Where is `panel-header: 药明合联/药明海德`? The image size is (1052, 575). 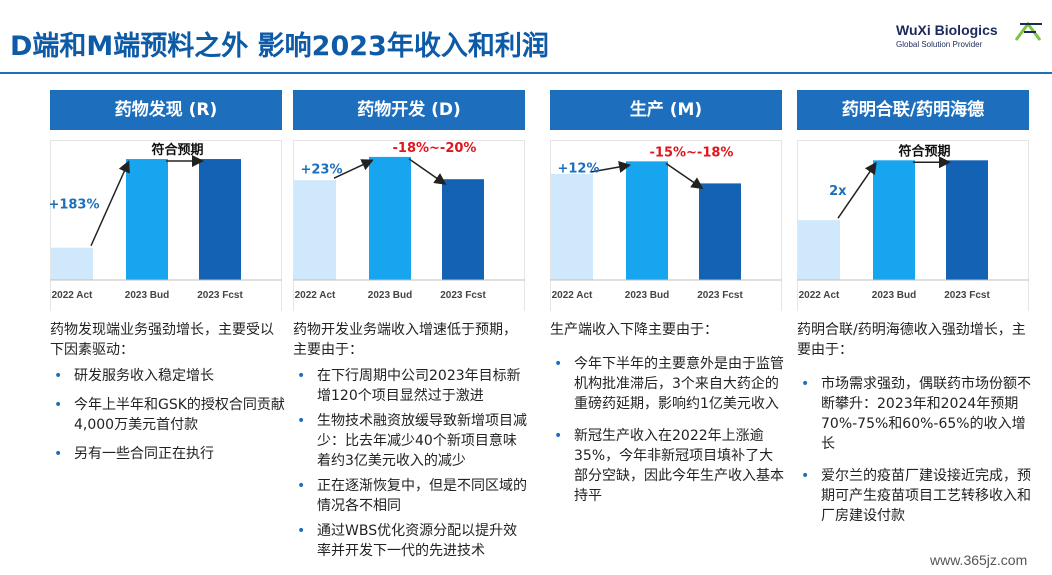
panel-header: 药明合联/药明海德 is located at coordinates (913, 110).